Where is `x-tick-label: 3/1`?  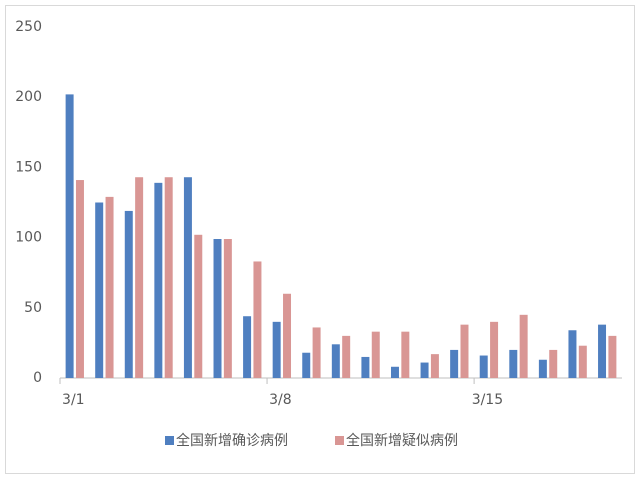 x-tick-label: 3/1 is located at coordinates (73, 400).